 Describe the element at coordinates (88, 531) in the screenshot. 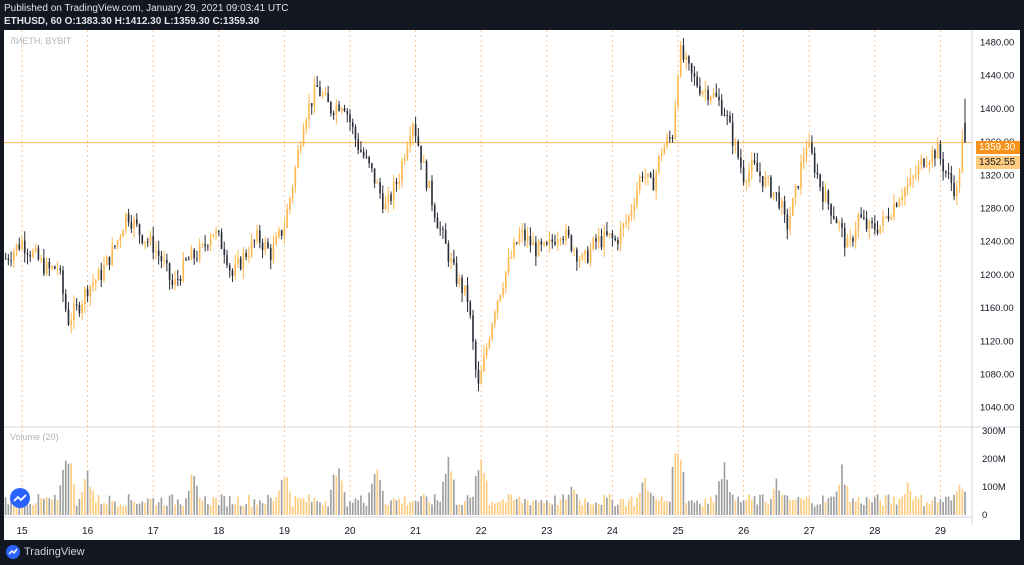

I see `x-tick-label: 16` at that location.